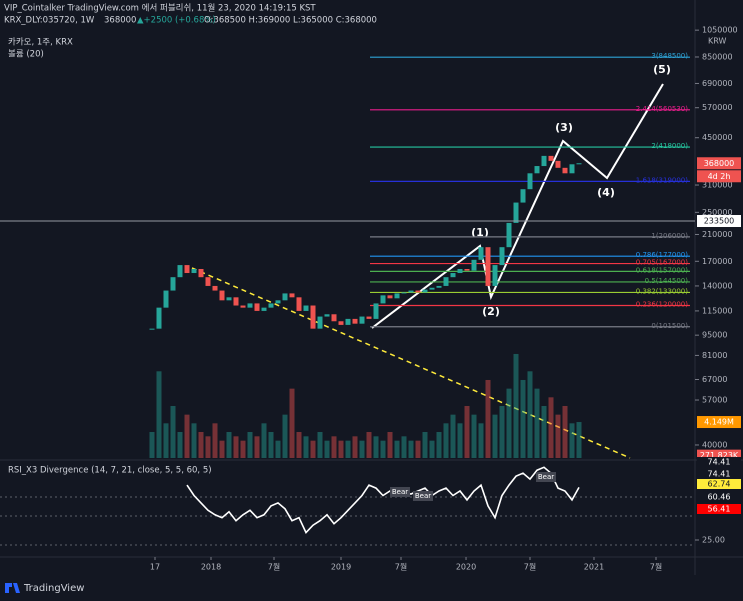 The image size is (743, 601). What do you see at coordinates (662, 109) in the screenshot?
I see `fib-label: 2.414(560530)` at bounding box center [662, 109].